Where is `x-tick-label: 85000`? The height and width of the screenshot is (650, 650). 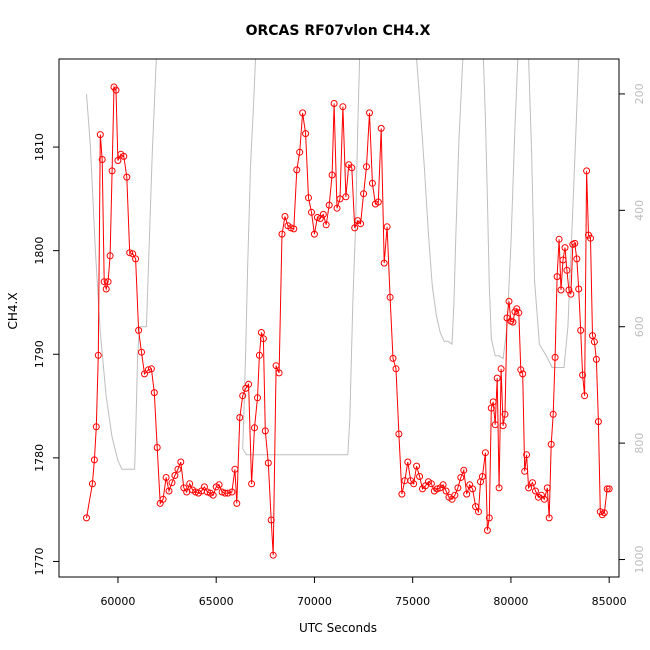
x-tick-label: 85000 is located at coordinates (609, 601).